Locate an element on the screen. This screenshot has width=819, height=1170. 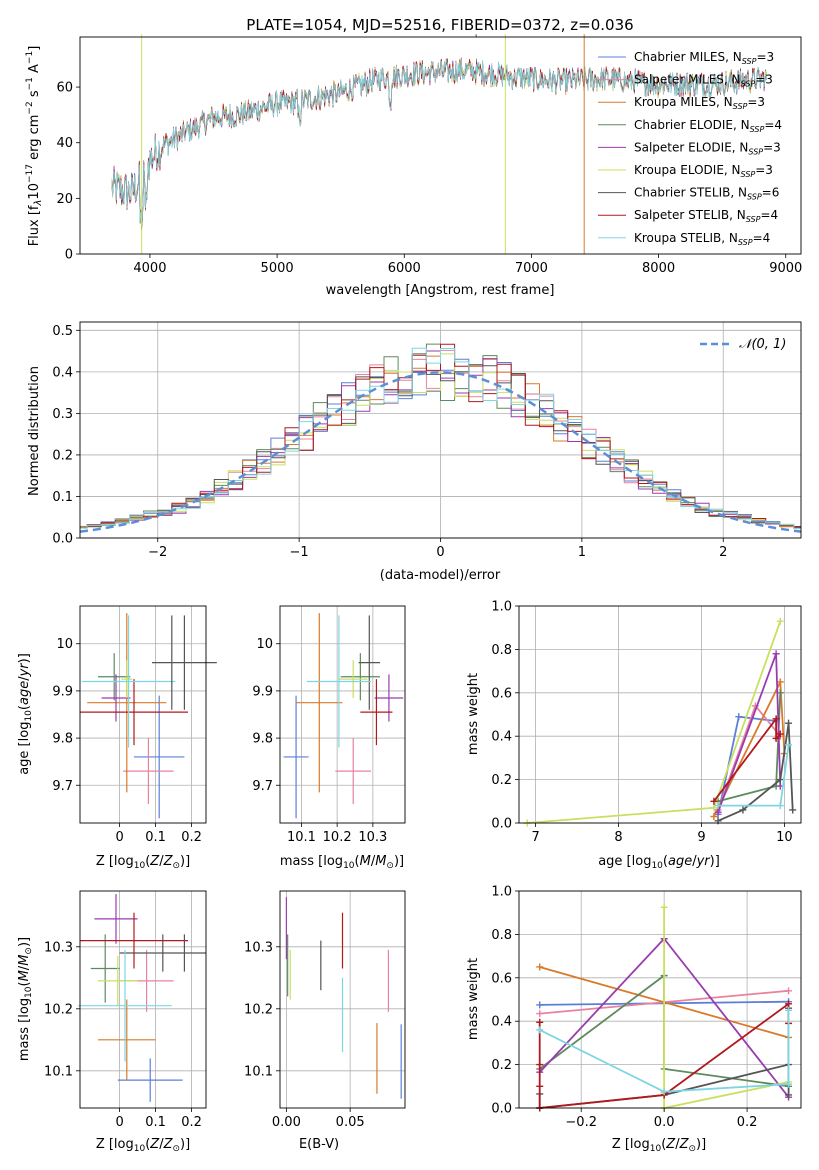
legend-entry: Salpeter STELIB, NSSP=4 is located at coordinates (706, 216).